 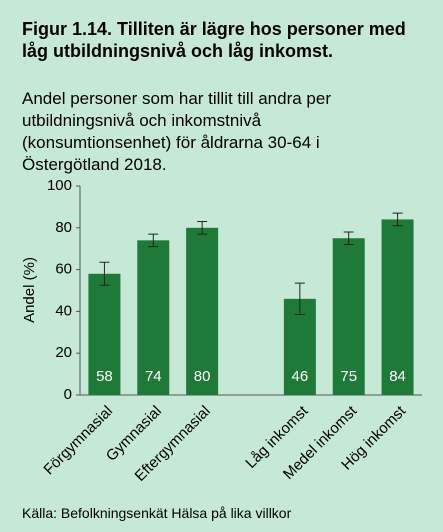 I want to click on y-axis-label: Andel (%), so click(x=29, y=290).